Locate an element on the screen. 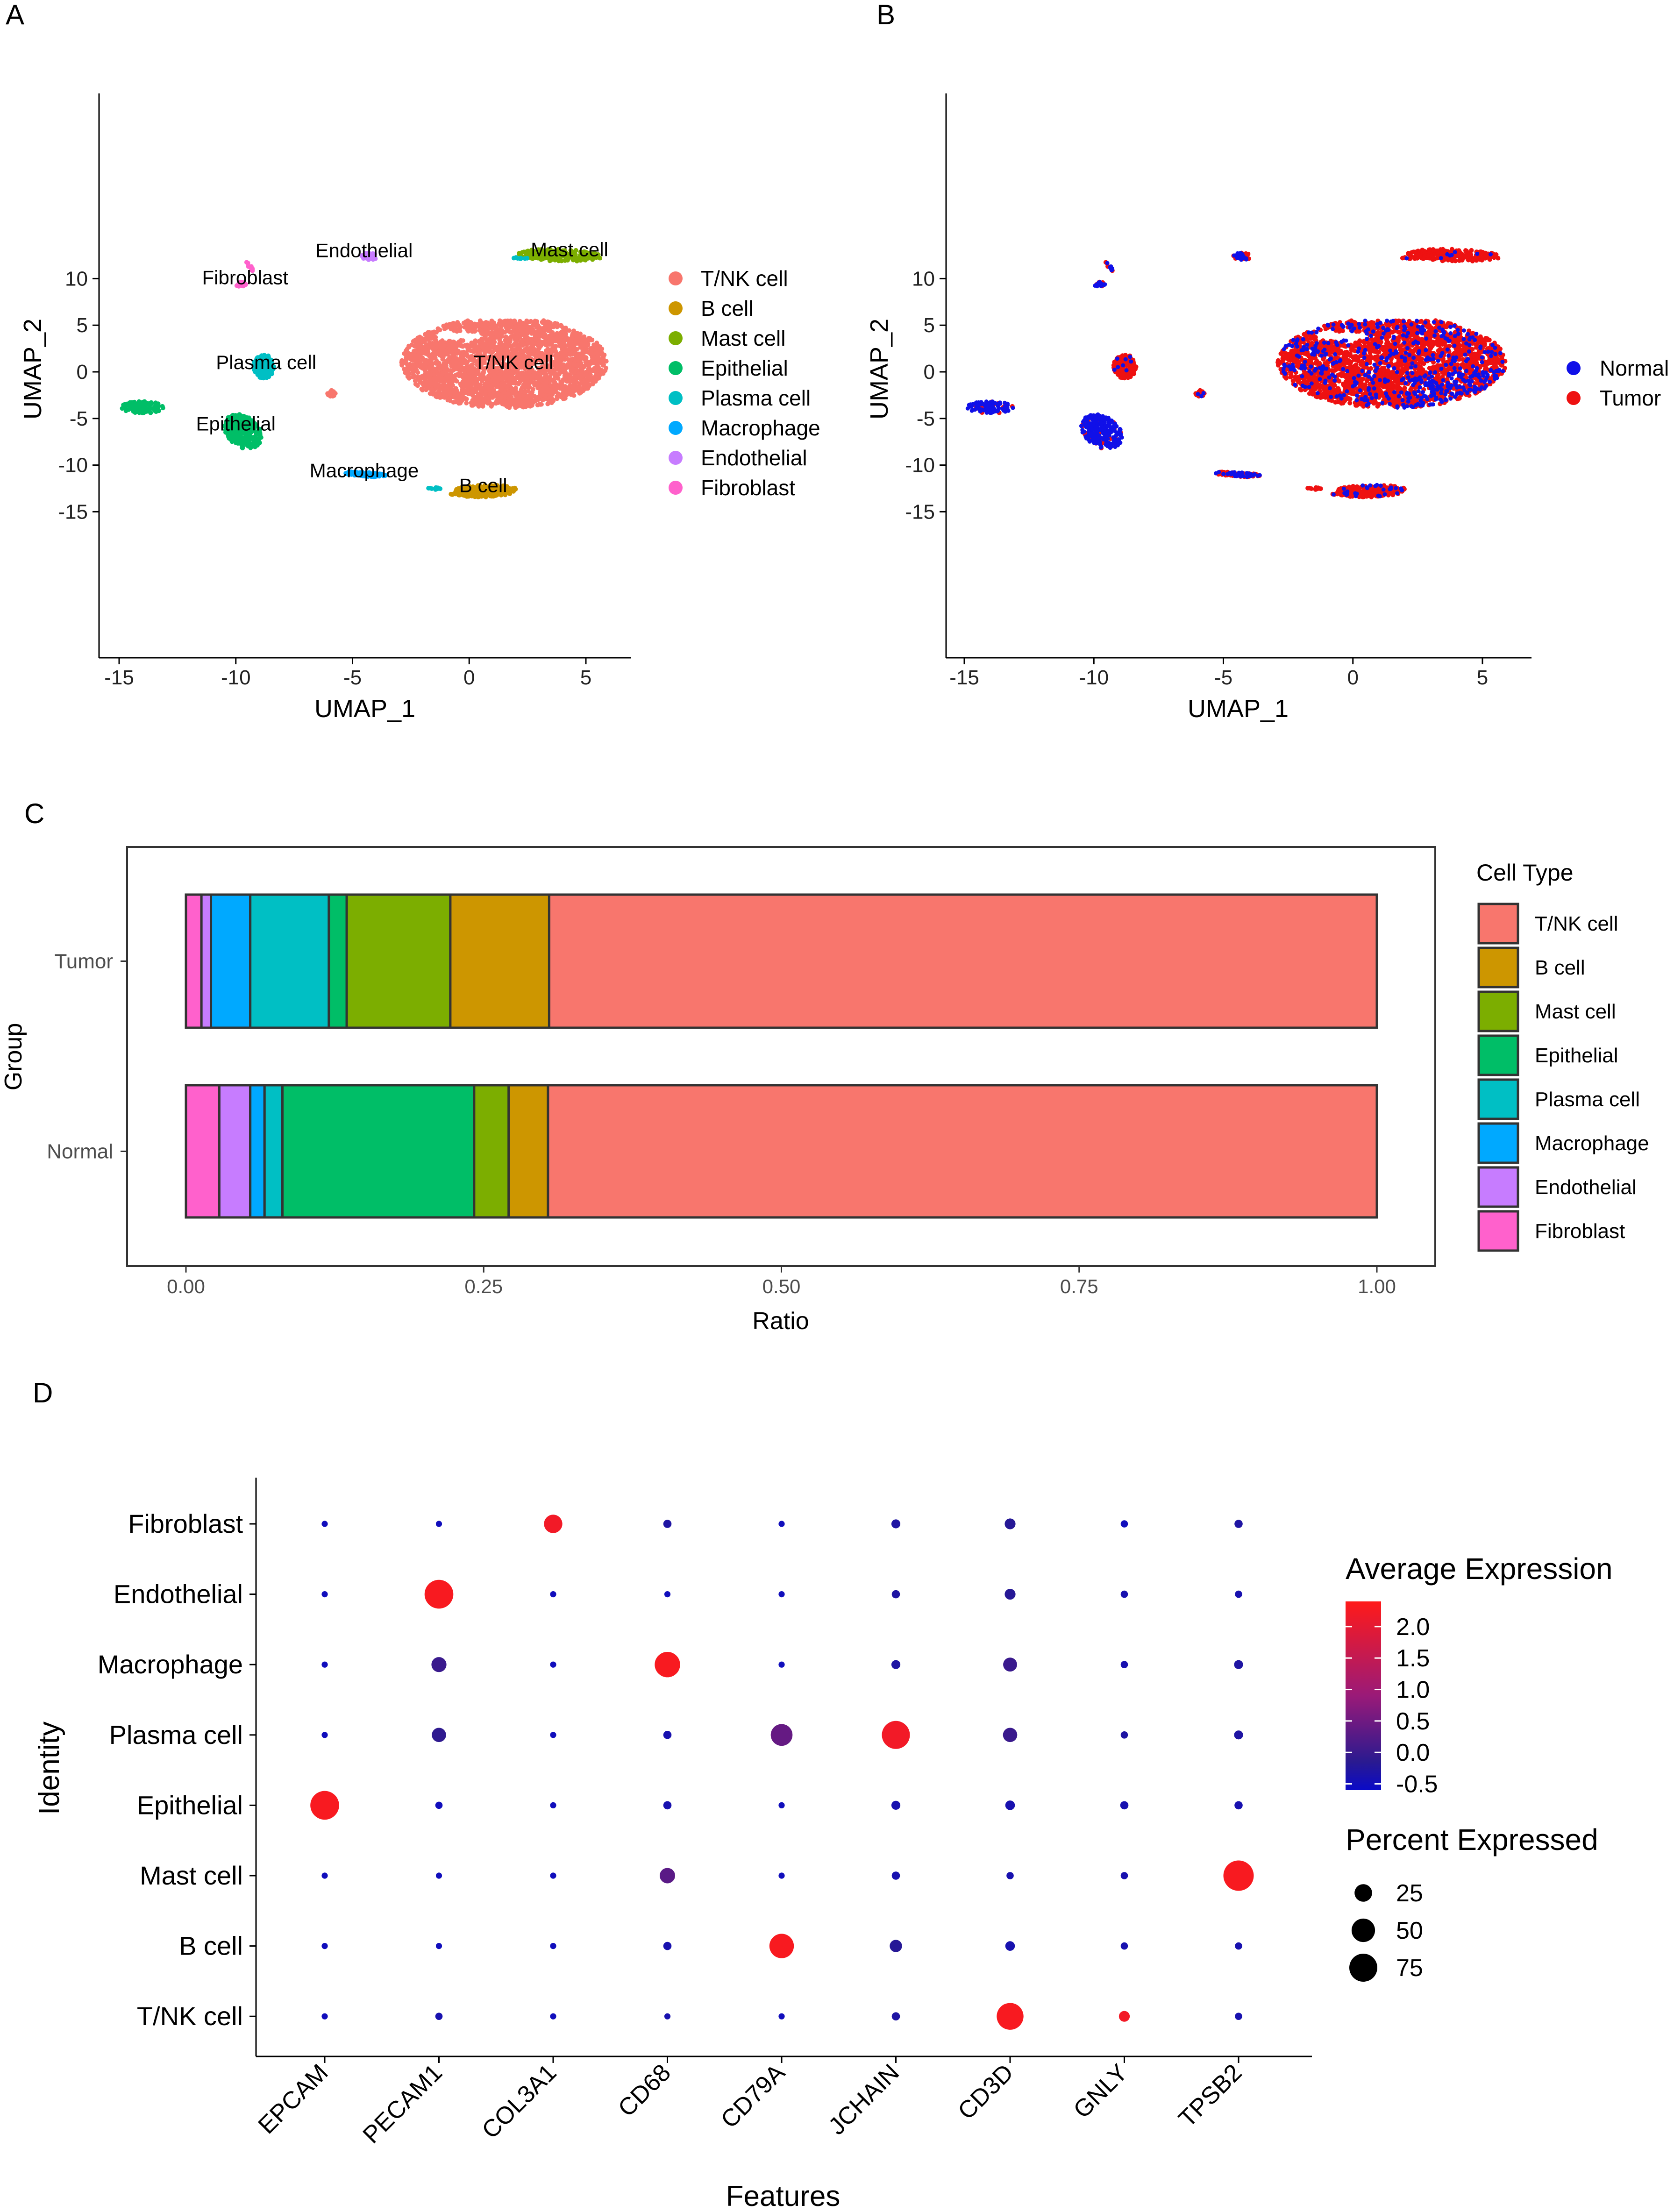 This screenshot has height=2212, width=1674. a-cluster-label: Fibroblast is located at coordinates (246, 277).